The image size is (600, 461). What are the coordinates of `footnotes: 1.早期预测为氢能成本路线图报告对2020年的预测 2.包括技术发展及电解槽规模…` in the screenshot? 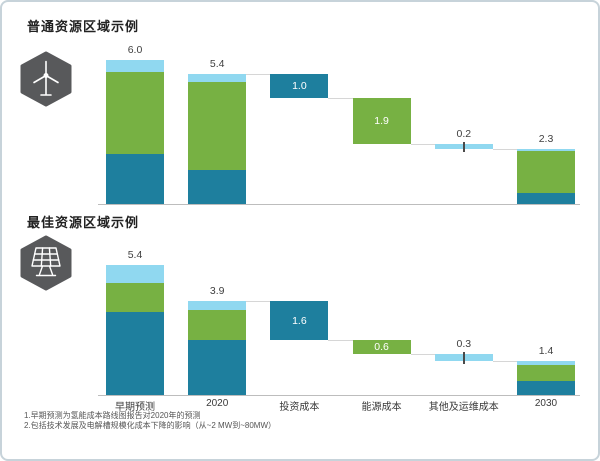 It's located at (150, 420).